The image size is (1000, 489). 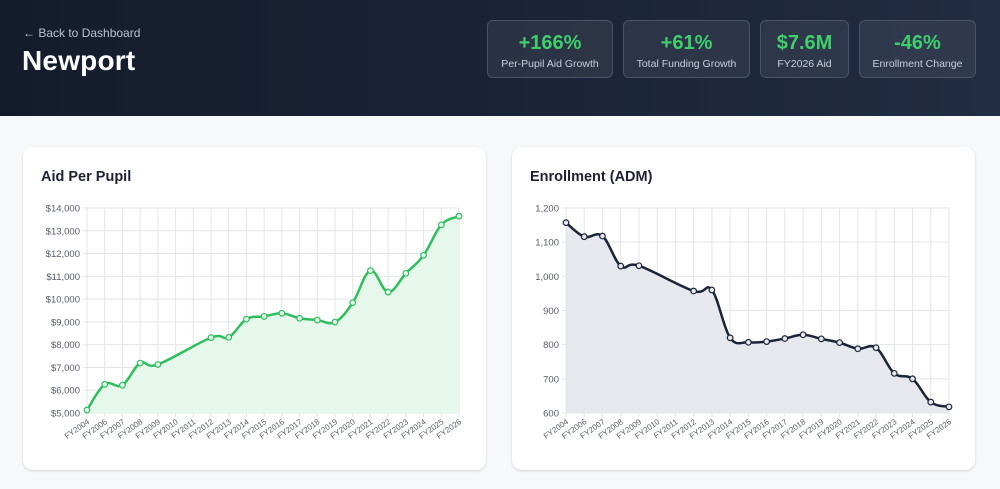 I want to click on y-tick-label: 1,000, so click(x=547, y=277).